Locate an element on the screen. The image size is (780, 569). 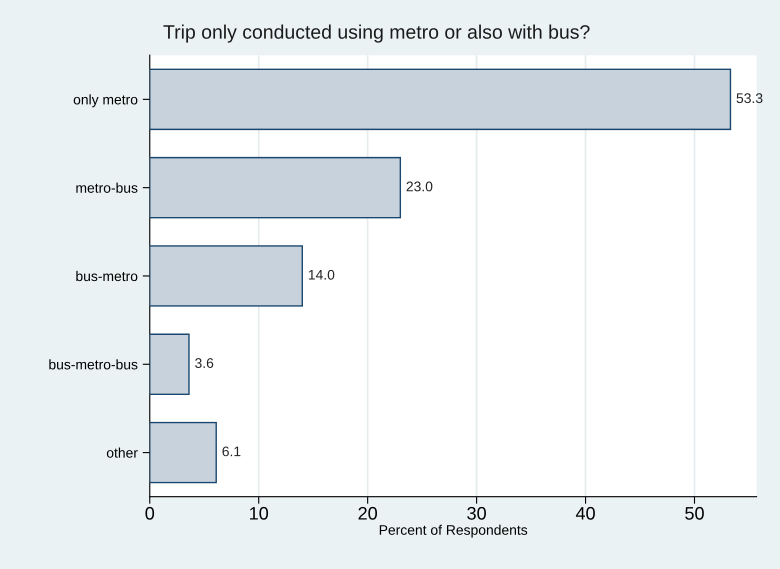
x-axis-title: Percent of Respondents is located at coordinates (454, 531).